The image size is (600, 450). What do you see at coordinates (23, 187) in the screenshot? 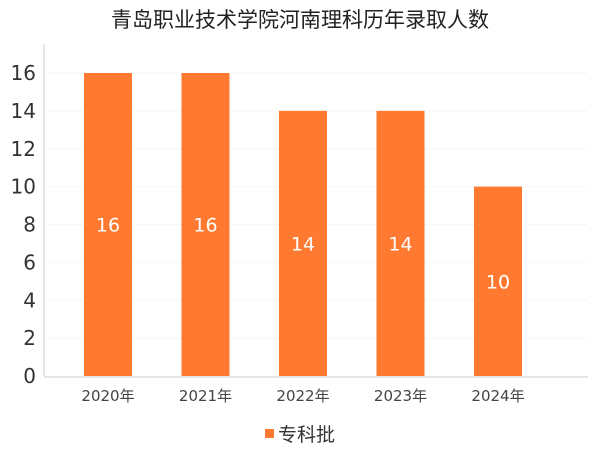
I see `y-tick-label: 10` at bounding box center [23, 187].